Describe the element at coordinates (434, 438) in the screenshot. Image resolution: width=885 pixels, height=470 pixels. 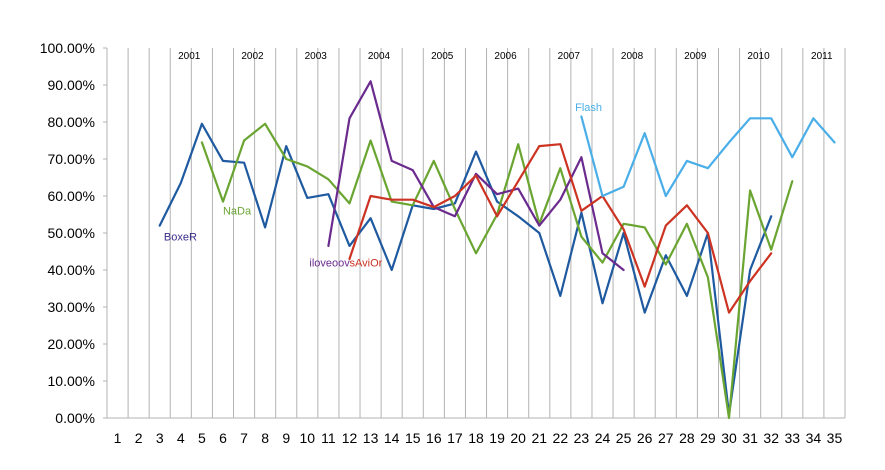
I see `x-tick-label: 16` at that location.